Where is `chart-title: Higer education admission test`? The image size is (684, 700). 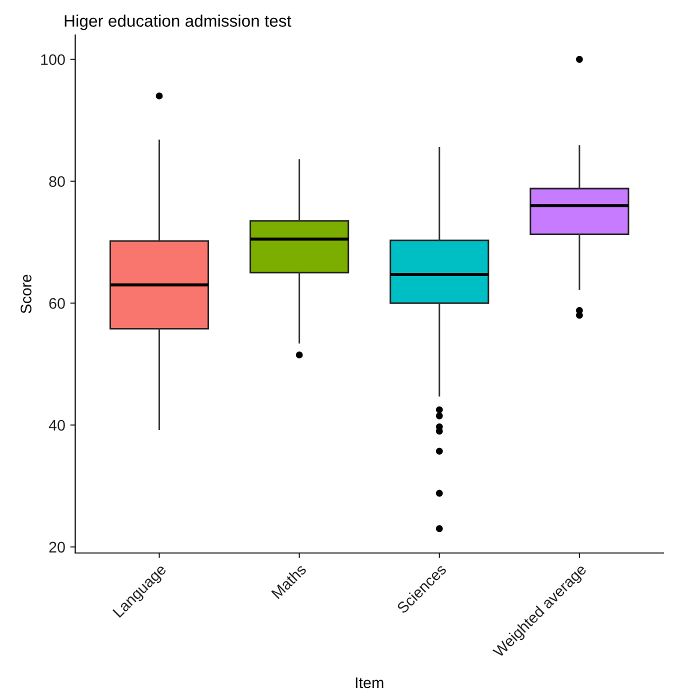 chart-title: Higer education admission test is located at coordinates (178, 22).